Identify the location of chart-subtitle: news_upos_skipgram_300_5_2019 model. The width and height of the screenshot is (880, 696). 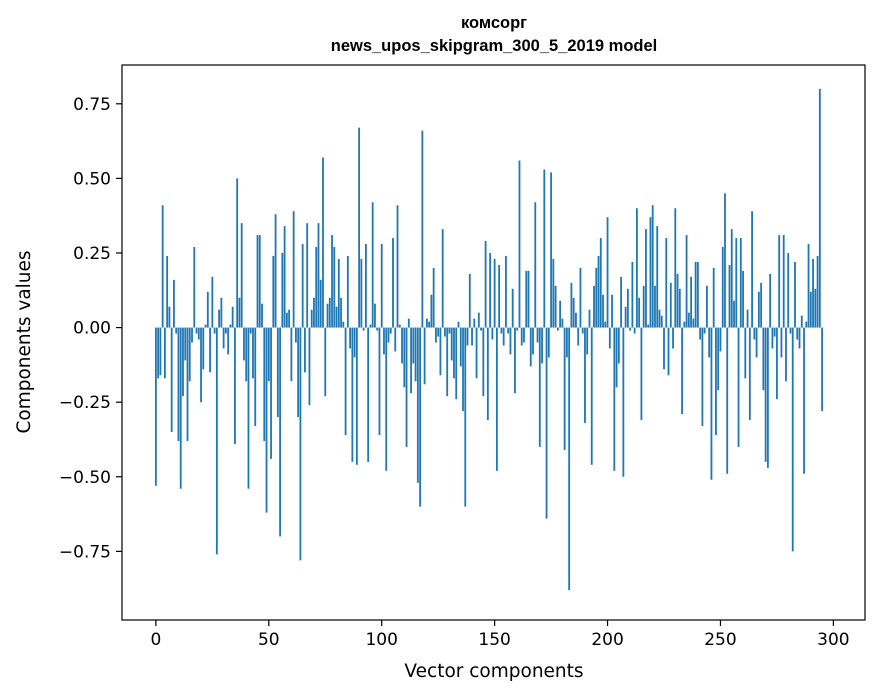
(494, 46).